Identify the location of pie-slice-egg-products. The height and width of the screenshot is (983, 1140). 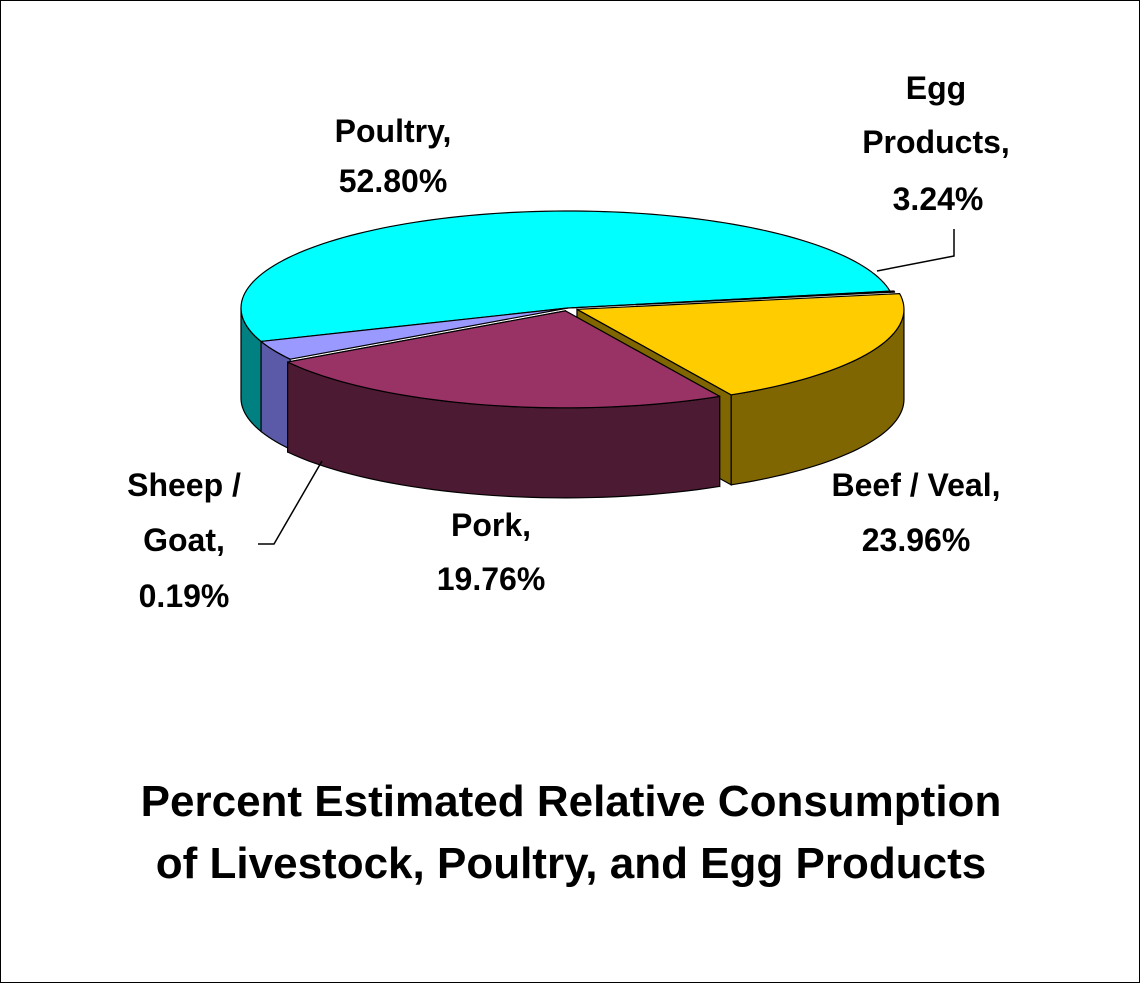
(414, 333).